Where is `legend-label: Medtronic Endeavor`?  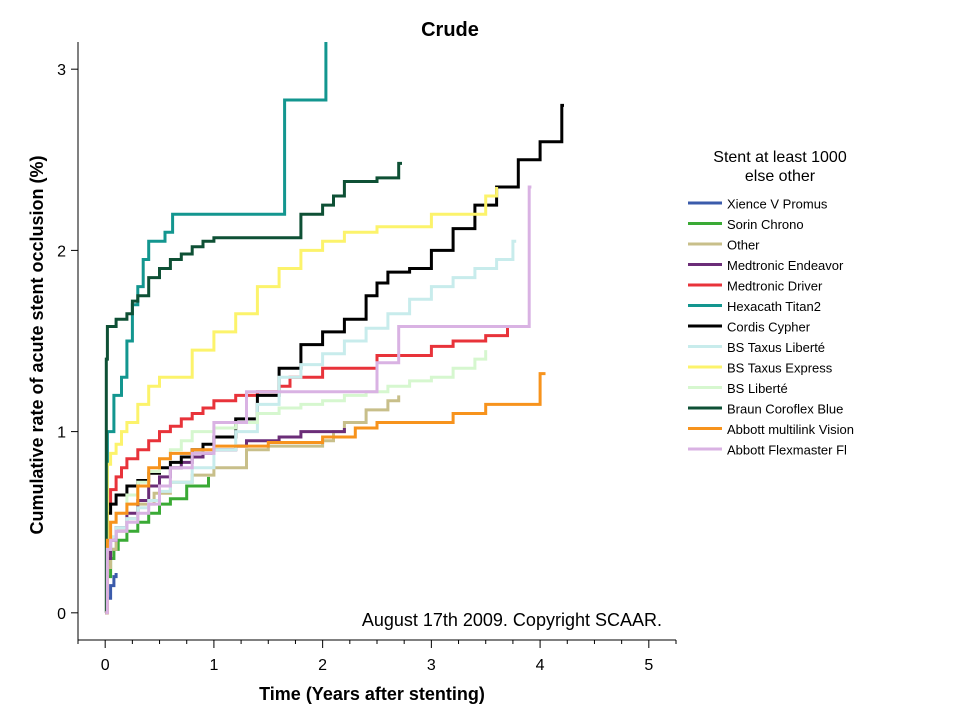
legend-label: Medtronic Endeavor is located at coordinates (785, 265).